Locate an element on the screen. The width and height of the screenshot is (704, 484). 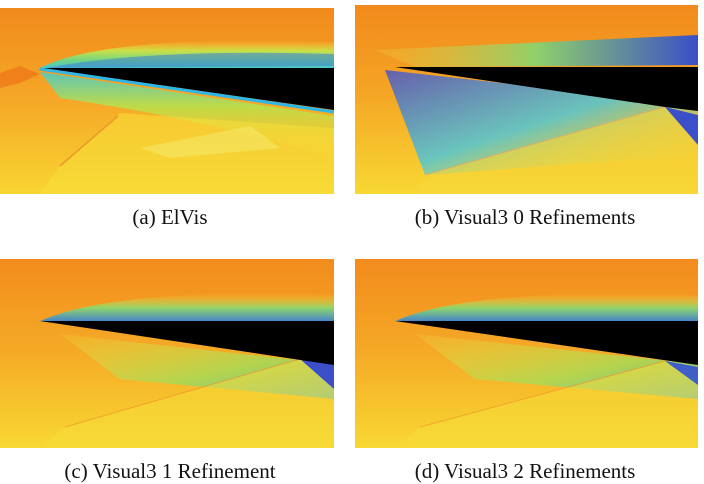
caption-d: (d) Visual3 2 Refinements is located at coordinates (525, 471).